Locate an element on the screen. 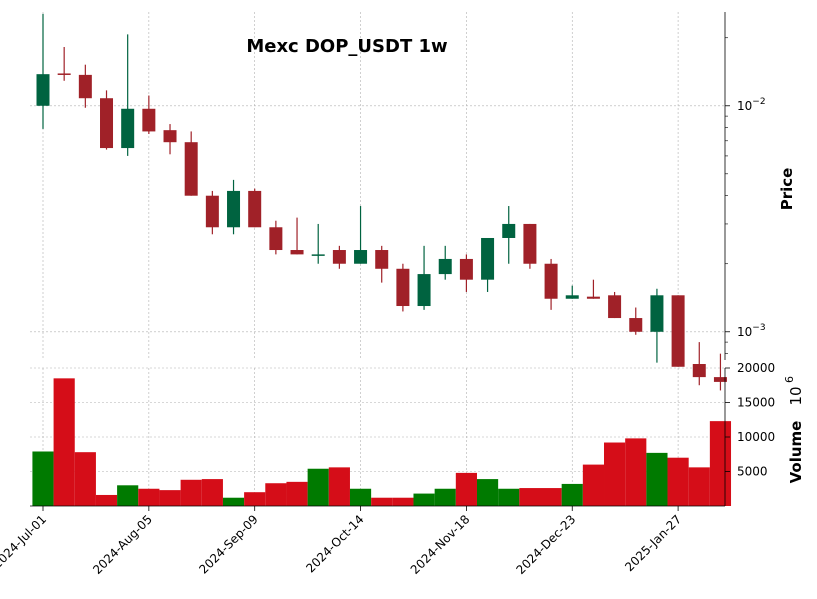 The width and height of the screenshot is (817, 599). x-tick-label: 2024-Aug-05 is located at coordinates (122, 544).